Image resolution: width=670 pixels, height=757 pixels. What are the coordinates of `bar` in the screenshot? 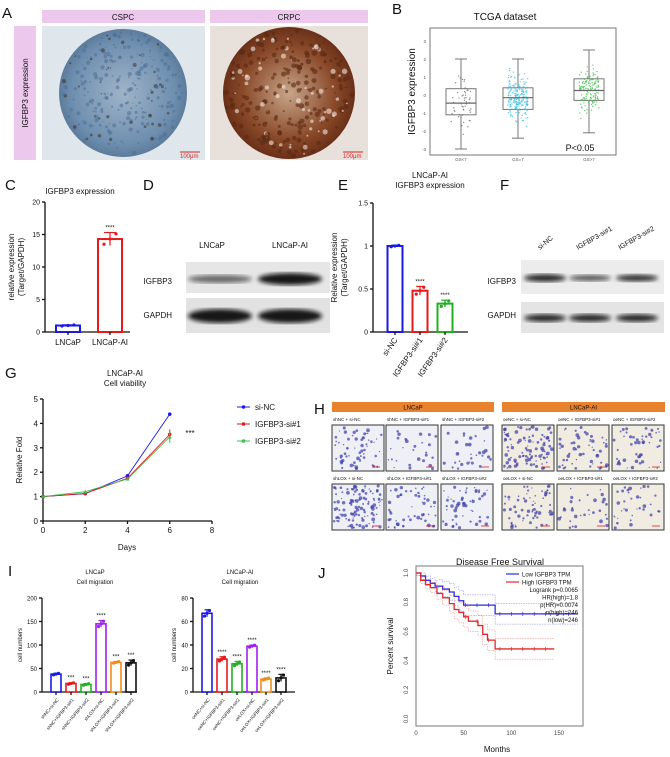 It's located at (420, 311).